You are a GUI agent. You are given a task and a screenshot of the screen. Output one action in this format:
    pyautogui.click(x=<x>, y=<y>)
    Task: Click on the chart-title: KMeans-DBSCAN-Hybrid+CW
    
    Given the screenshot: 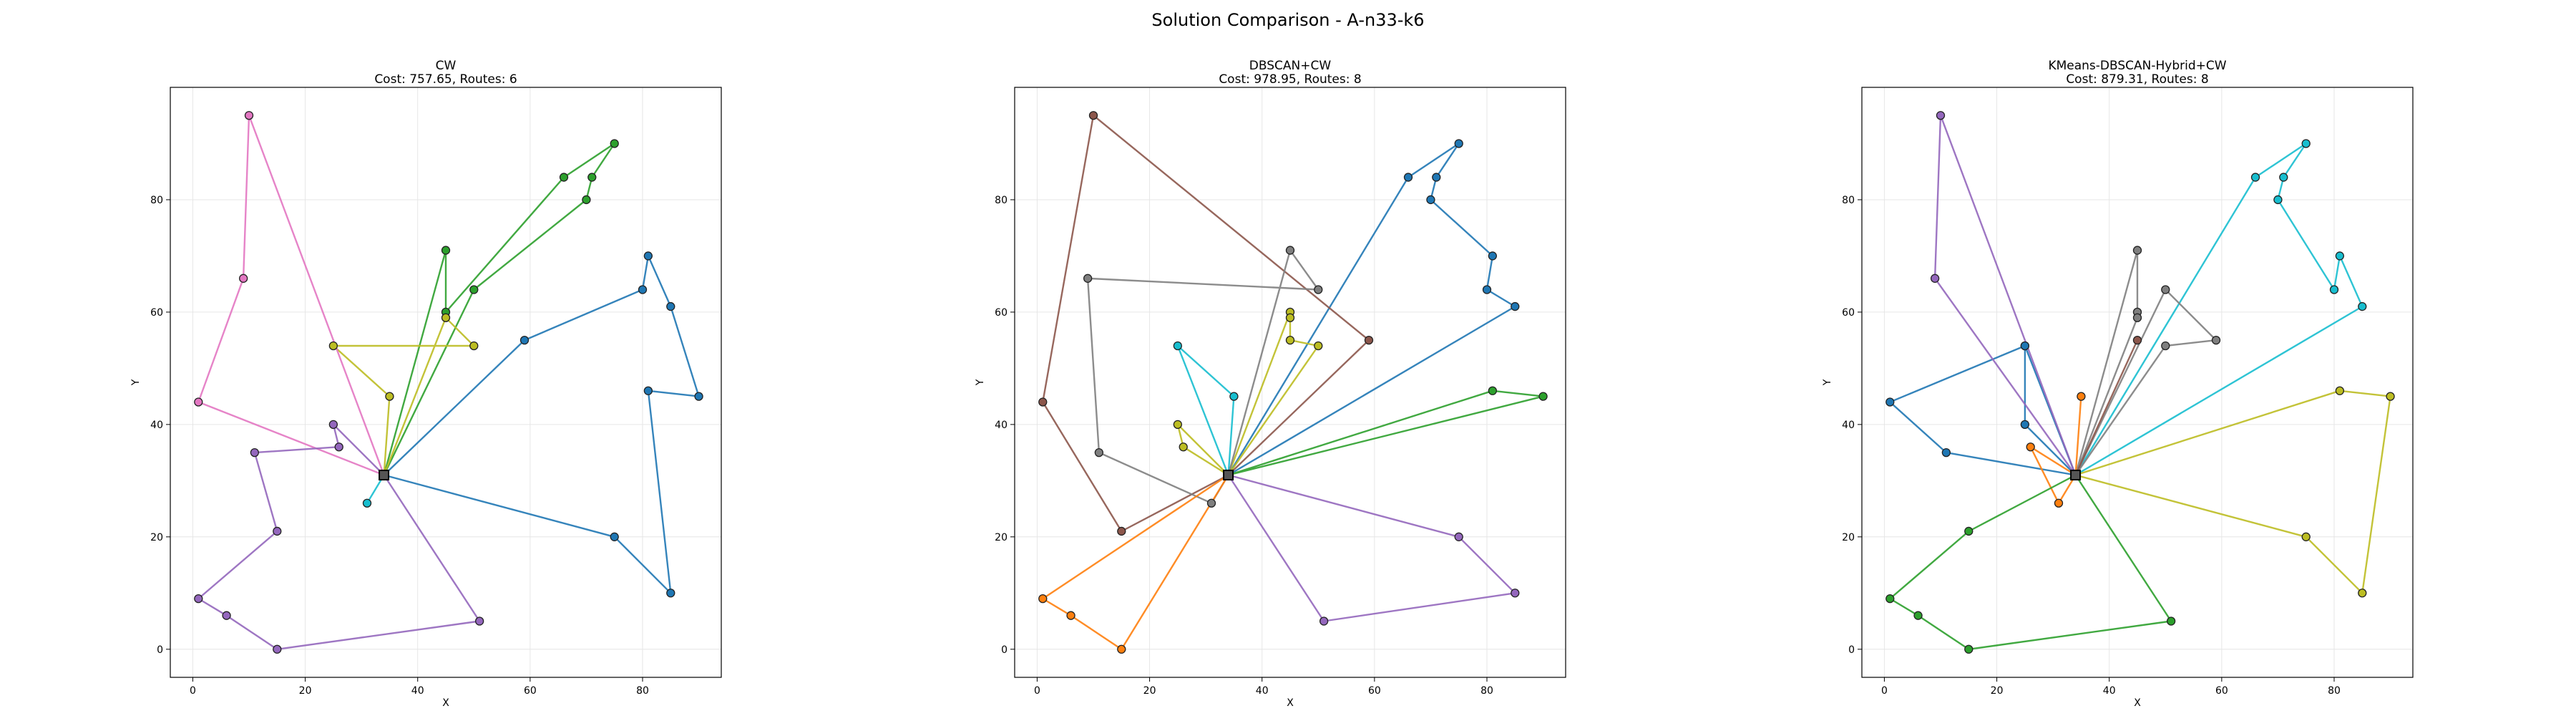 What is the action you would take?
    pyautogui.click(x=2137, y=66)
    